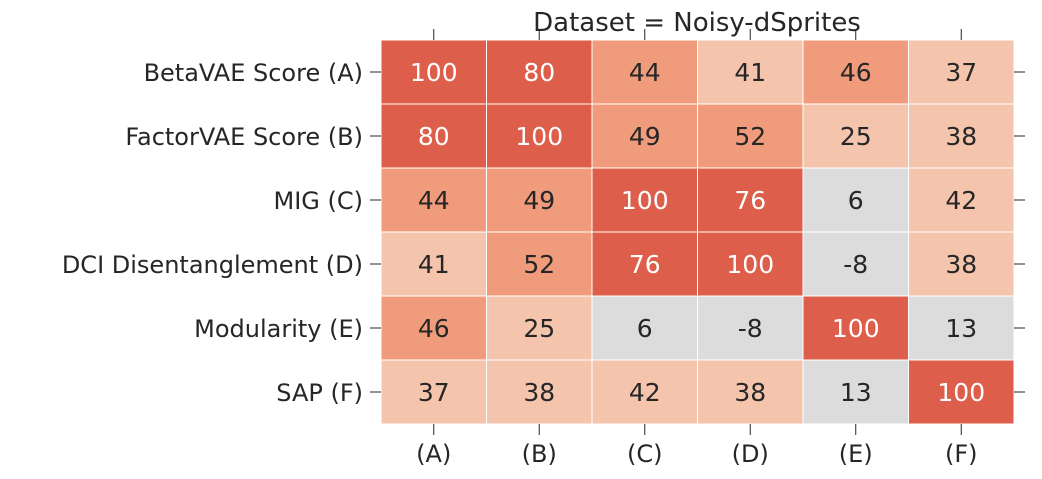  What do you see at coordinates (253, 73) in the screenshot?
I see `y-tick-label: BetaVAE Score (A)` at bounding box center [253, 73].